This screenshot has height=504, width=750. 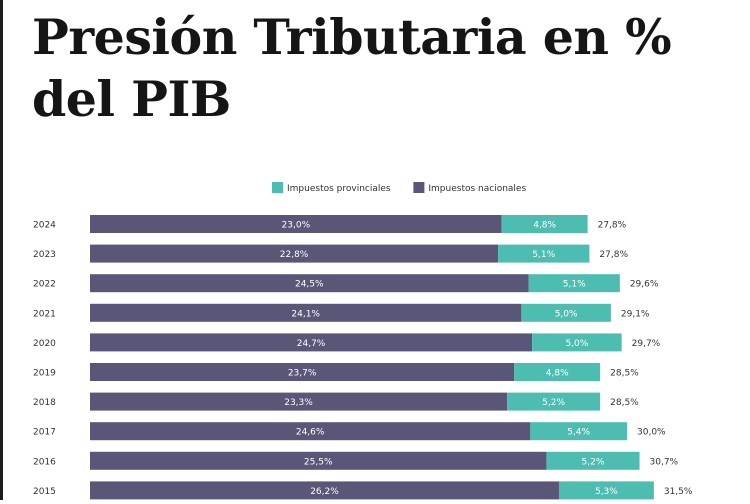 I want to click on label-nacional: 24,5%, so click(x=309, y=285).